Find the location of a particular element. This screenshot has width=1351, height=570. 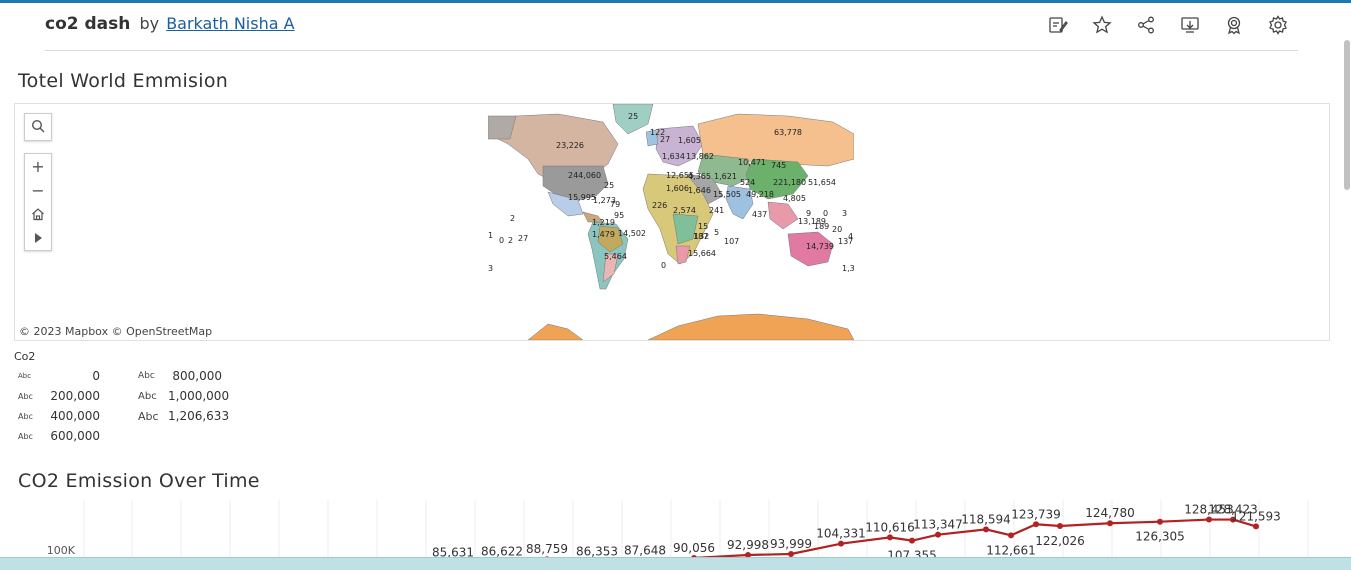

scrollbar is located at coordinates (1347, 115).